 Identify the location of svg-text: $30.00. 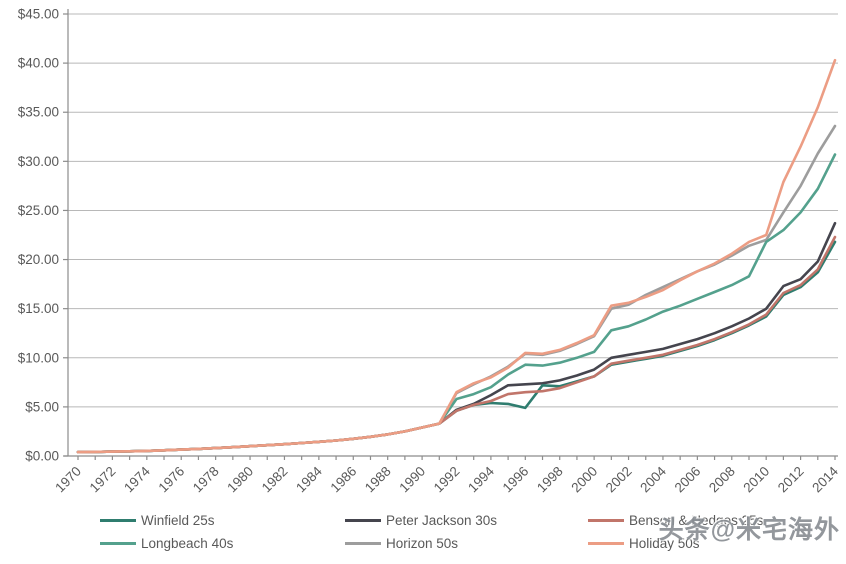
(38, 161).